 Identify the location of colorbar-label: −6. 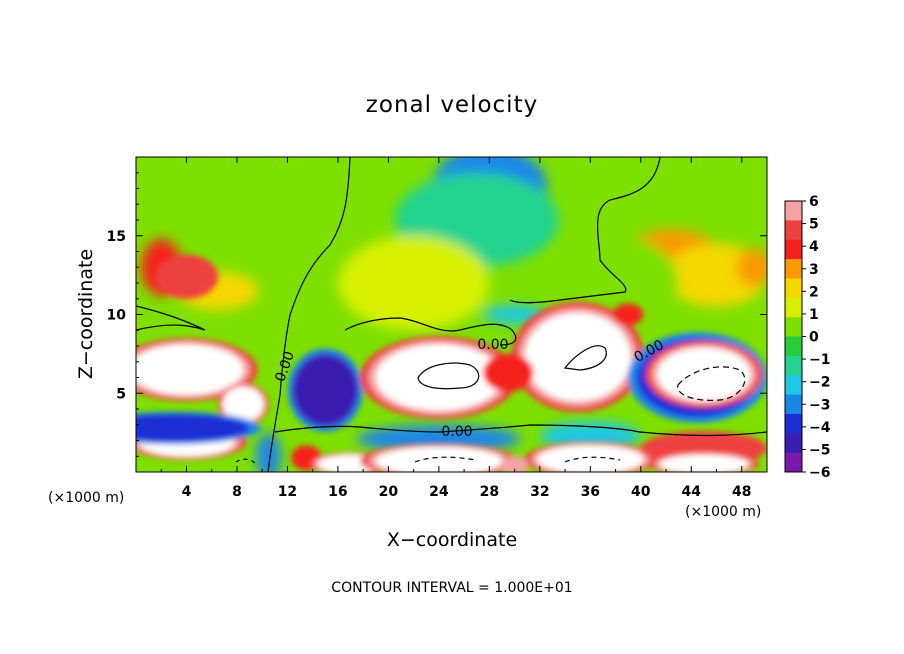
(819, 473).